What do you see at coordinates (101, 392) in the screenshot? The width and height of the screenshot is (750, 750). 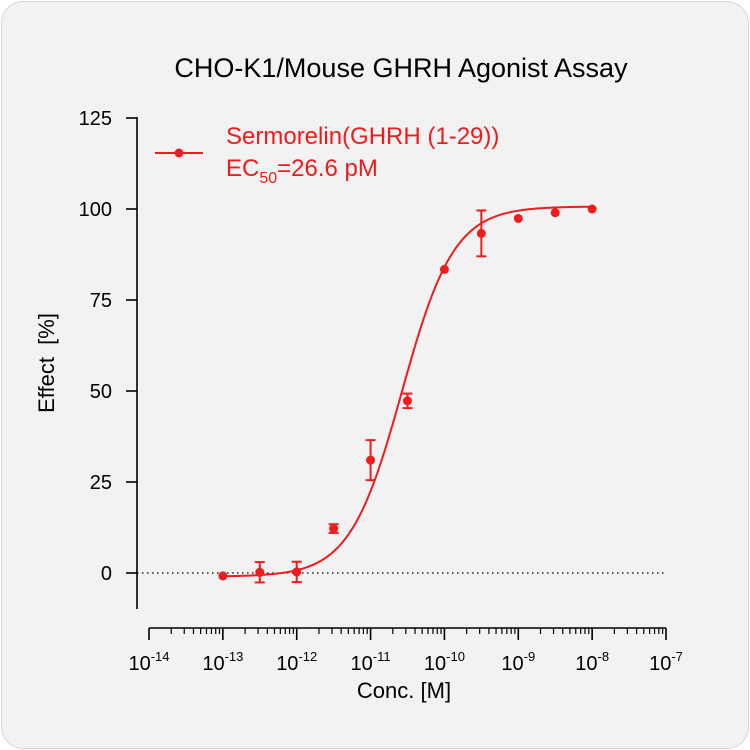 I see `y-tick-label: 50` at bounding box center [101, 392].